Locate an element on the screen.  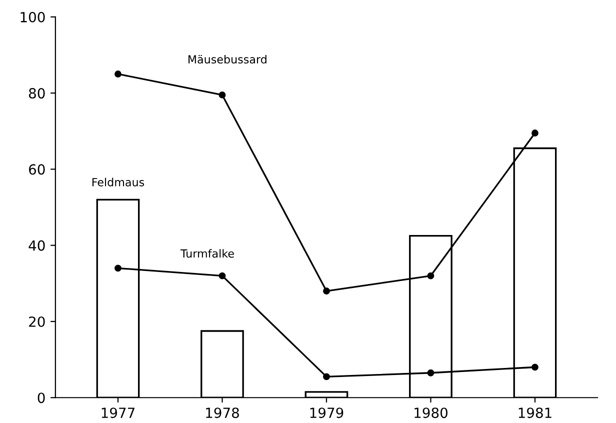
y-tick-label: 40 is located at coordinates (36, 245).